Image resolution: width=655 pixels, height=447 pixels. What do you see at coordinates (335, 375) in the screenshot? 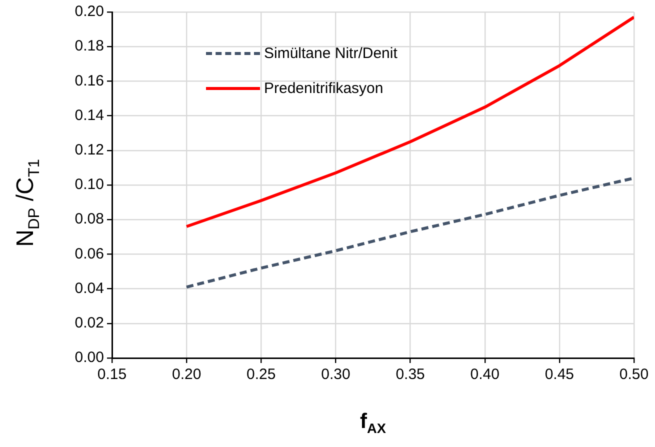
I see `x-tick-label: 0.30` at bounding box center [335, 375].